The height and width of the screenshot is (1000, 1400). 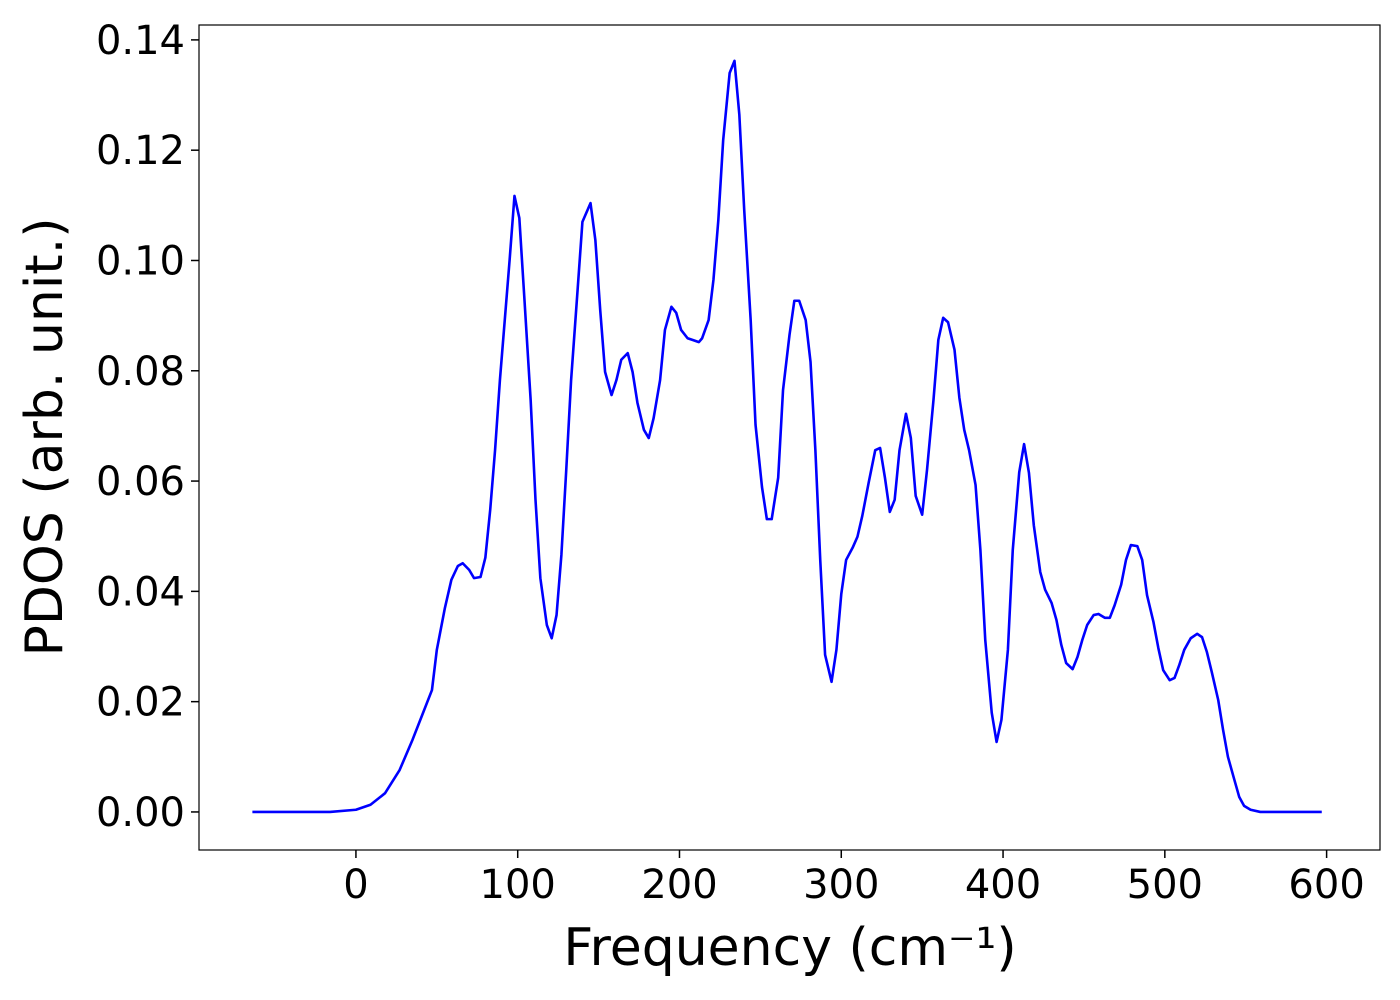 What do you see at coordinates (841, 885) in the screenshot?
I see `x-tick-label: 300` at bounding box center [841, 885].